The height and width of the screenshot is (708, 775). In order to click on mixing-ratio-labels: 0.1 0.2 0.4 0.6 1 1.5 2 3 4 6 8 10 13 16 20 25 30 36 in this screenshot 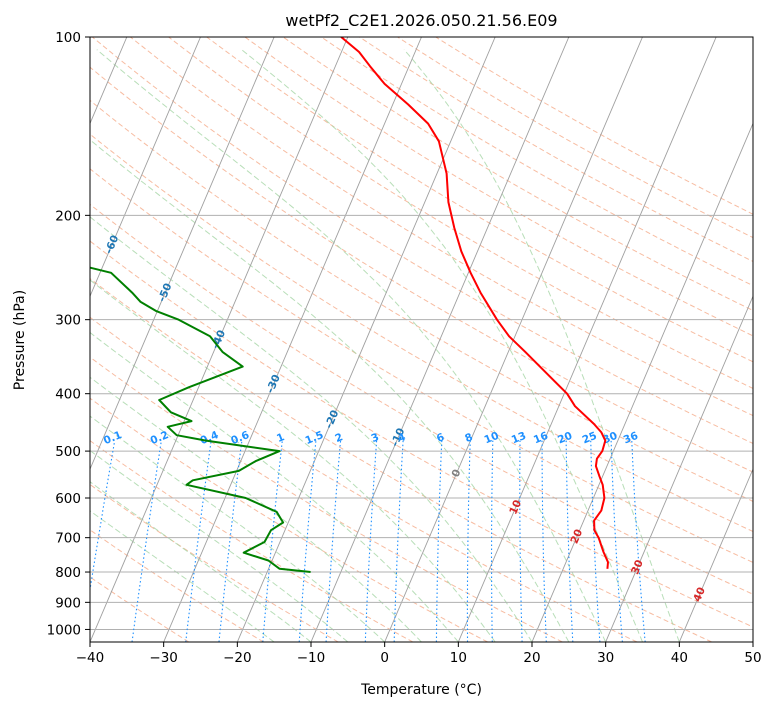, I will do `click(371, 438)`.